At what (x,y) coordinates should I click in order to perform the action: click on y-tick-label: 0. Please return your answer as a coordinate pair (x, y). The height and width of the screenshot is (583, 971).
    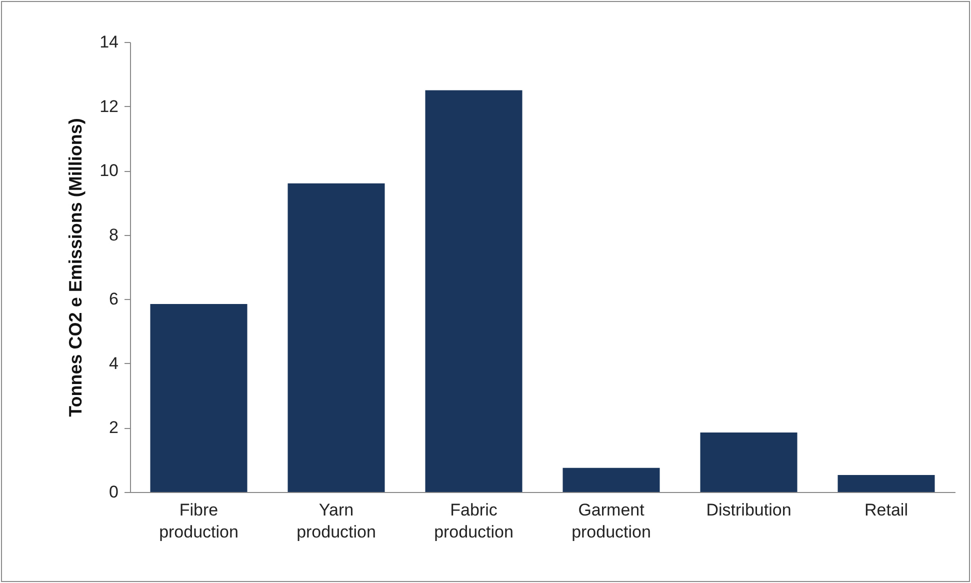
    Looking at the image, I should click on (113, 492).